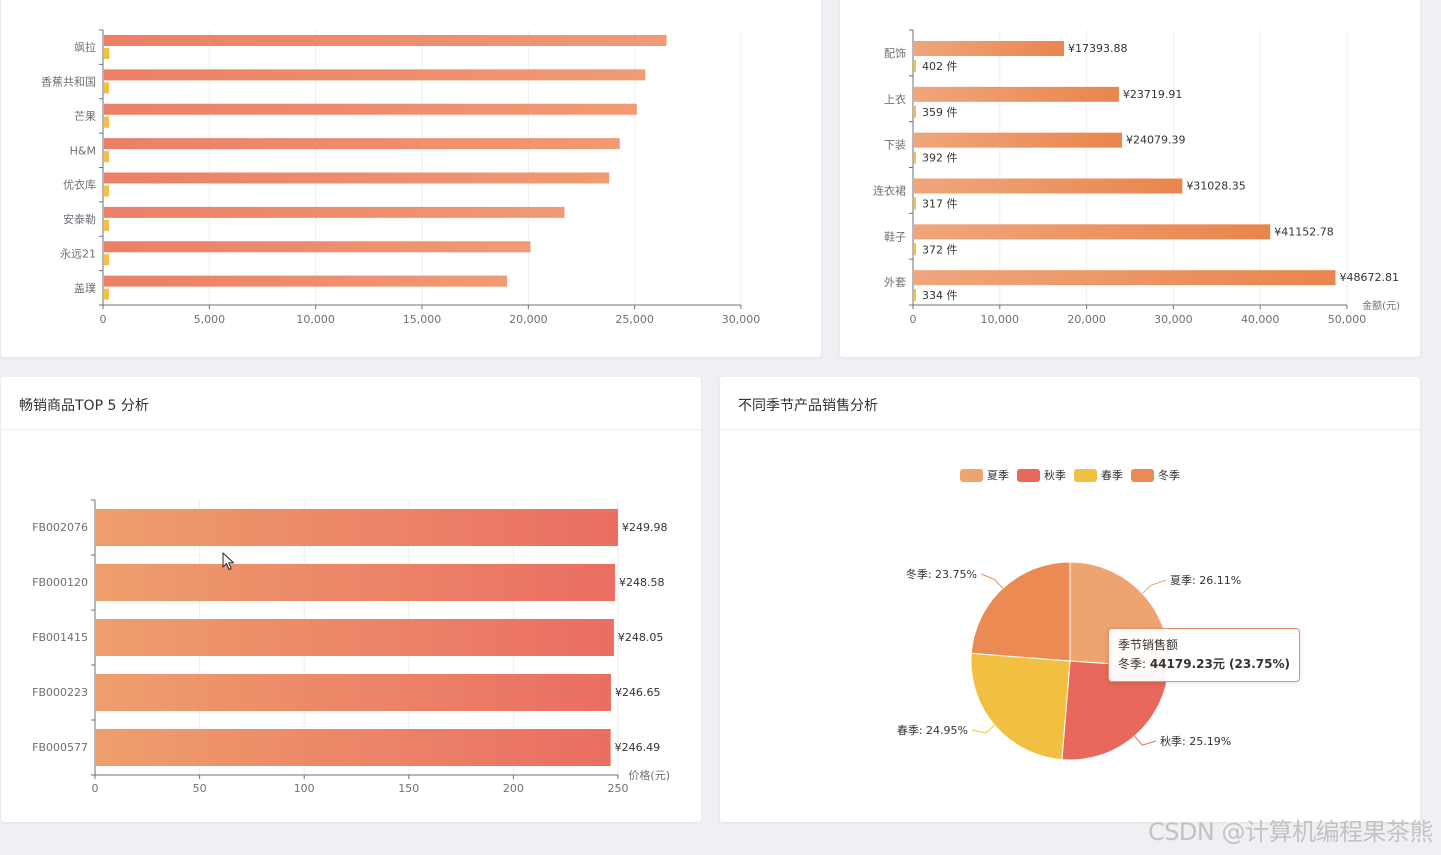 The width and height of the screenshot is (1441, 855). What do you see at coordinates (79, 185) in the screenshot?
I see `y-tick-label: 优衣库` at bounding box center [79, 185].